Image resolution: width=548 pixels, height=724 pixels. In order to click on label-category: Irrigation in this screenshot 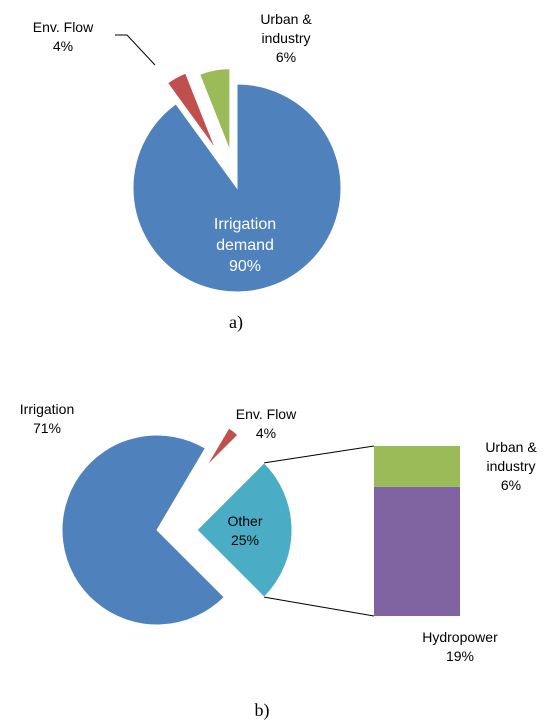, I will do `click(47, 409)`.